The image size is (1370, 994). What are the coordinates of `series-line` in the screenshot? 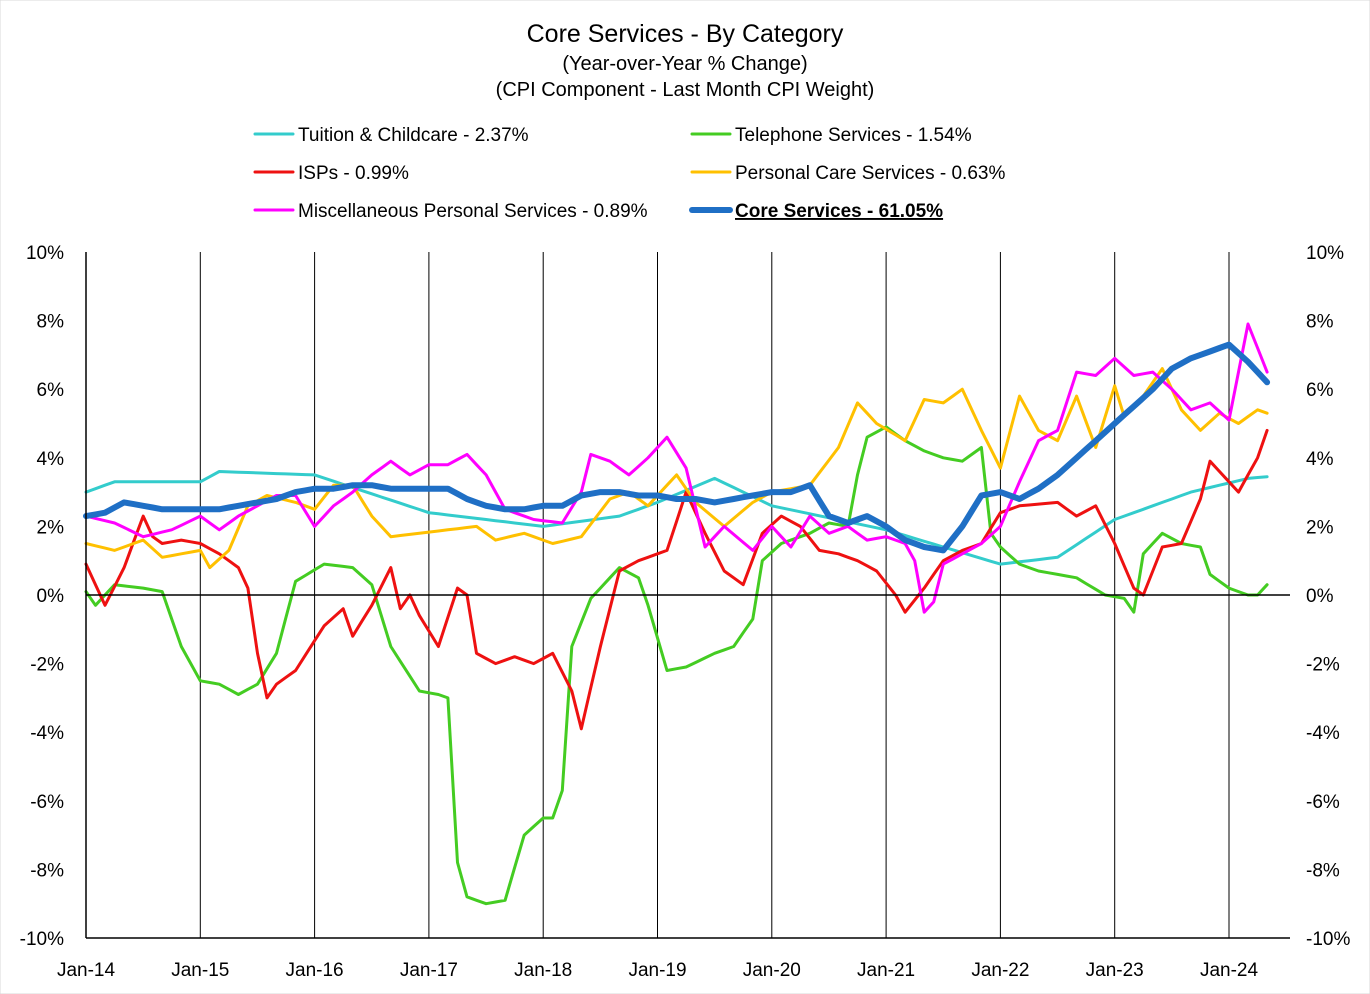 It's located at (676, 518).